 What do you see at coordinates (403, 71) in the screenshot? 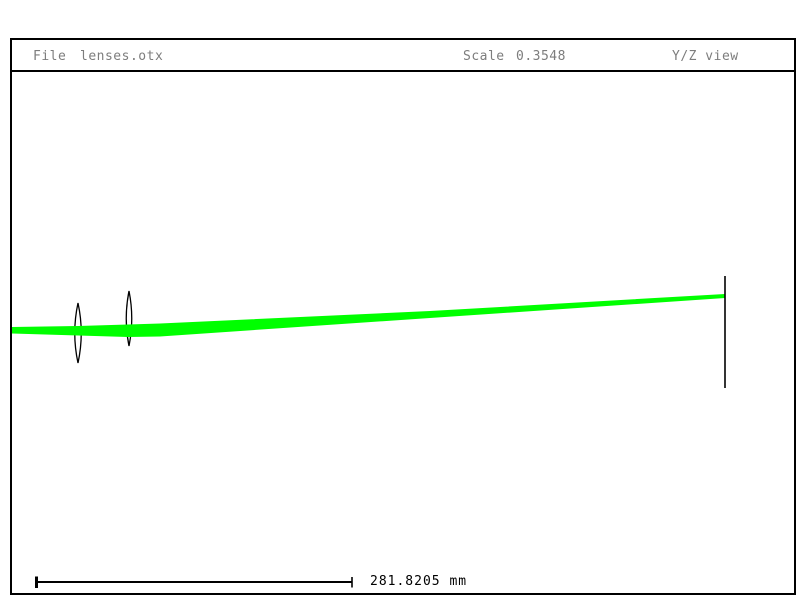
I see `header-separator` at bounding box center [403, 71].